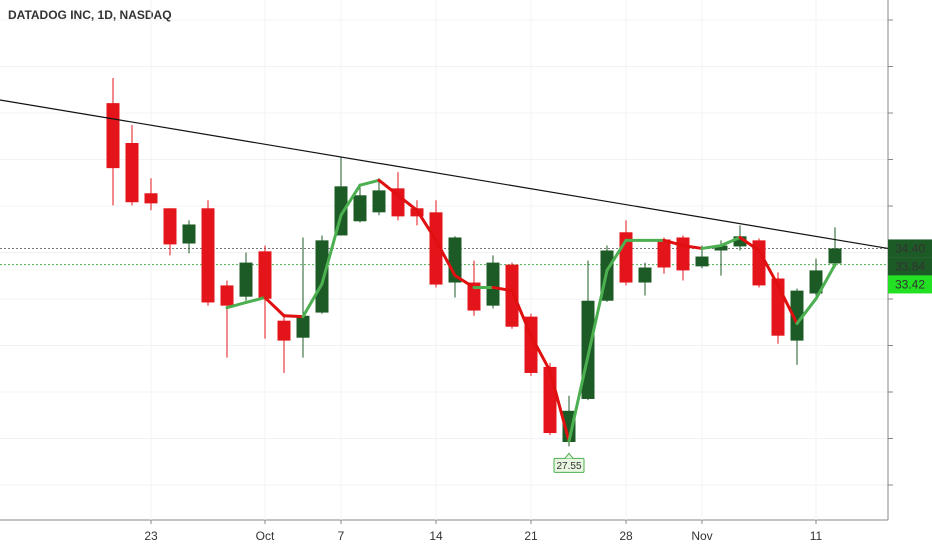 The image size is (932, 550). What do you see at coordinates (90, 15) in the screenshot?
I see `chart-title: DATADOG INC, 1D, NASDAQ` at bounding box center [90, 15].